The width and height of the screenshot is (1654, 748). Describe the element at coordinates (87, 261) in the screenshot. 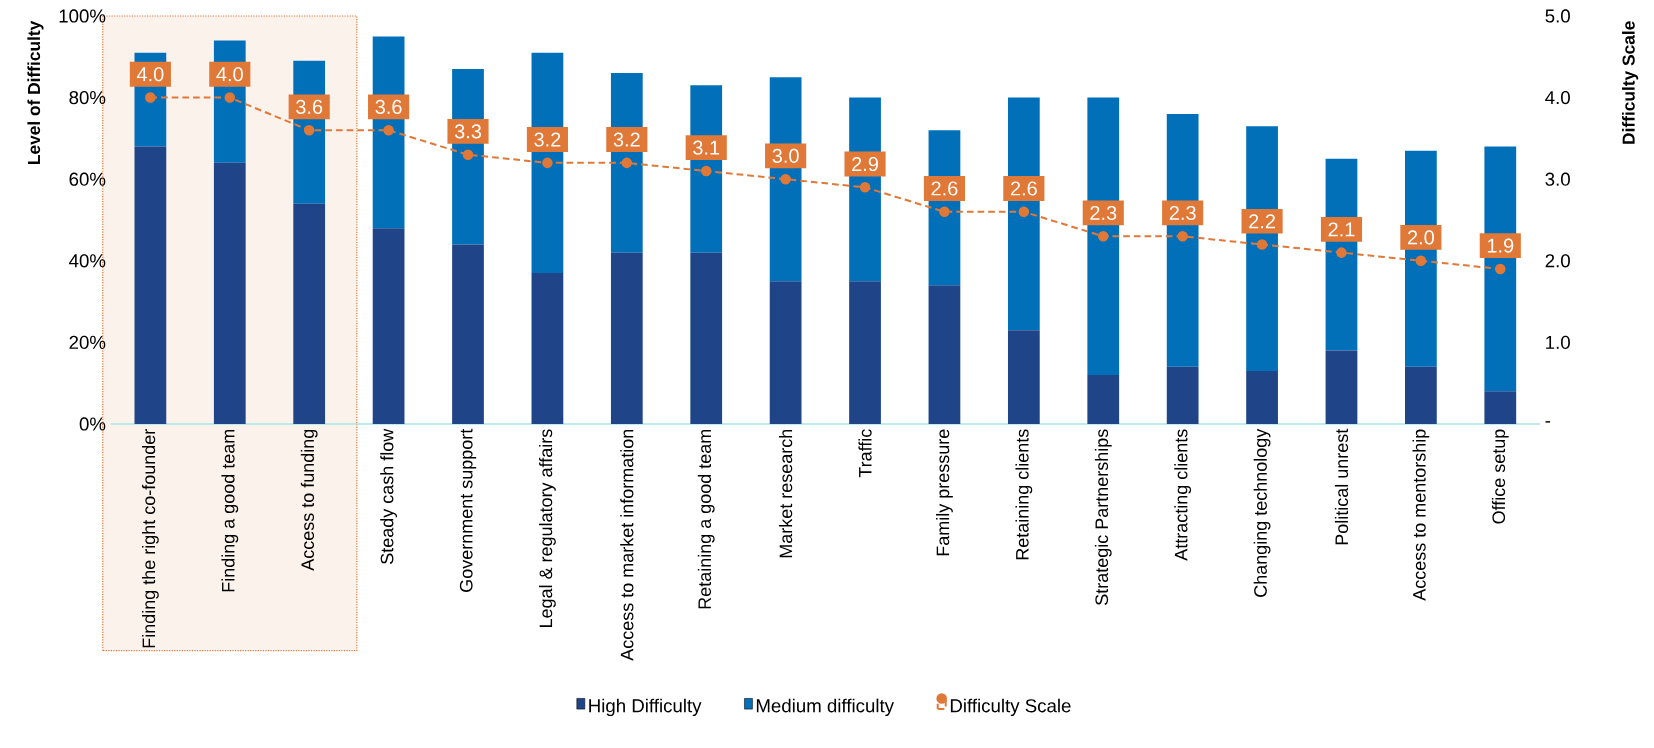

I see `y-tick-label: 40%` at that location.